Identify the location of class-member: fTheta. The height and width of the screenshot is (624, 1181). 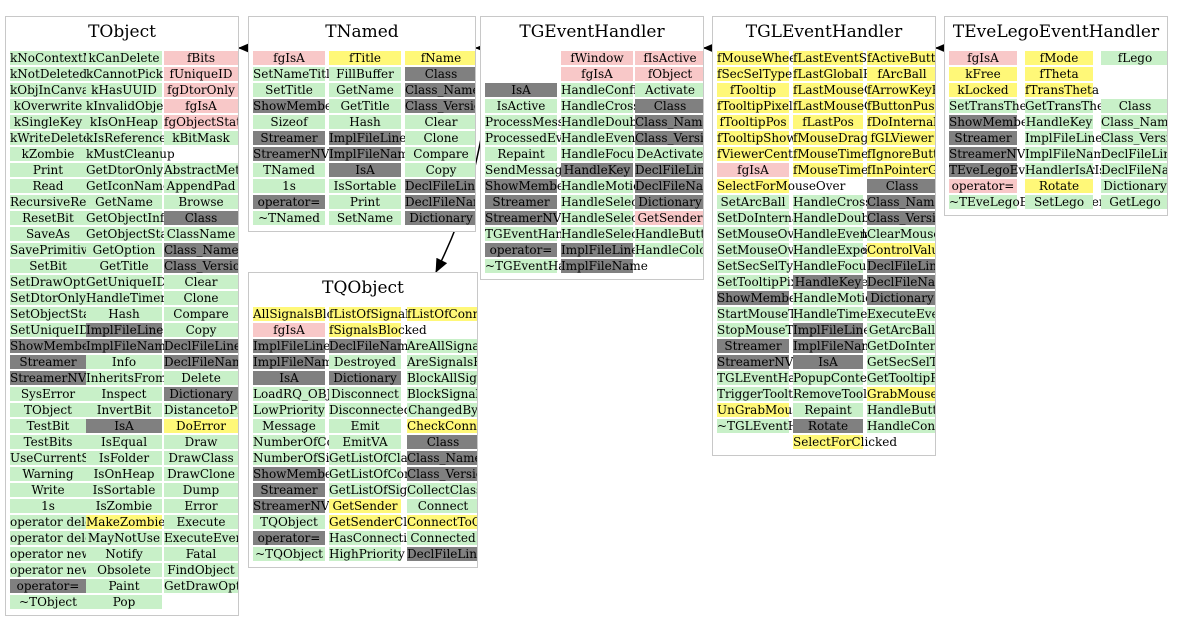
(1059, 74).